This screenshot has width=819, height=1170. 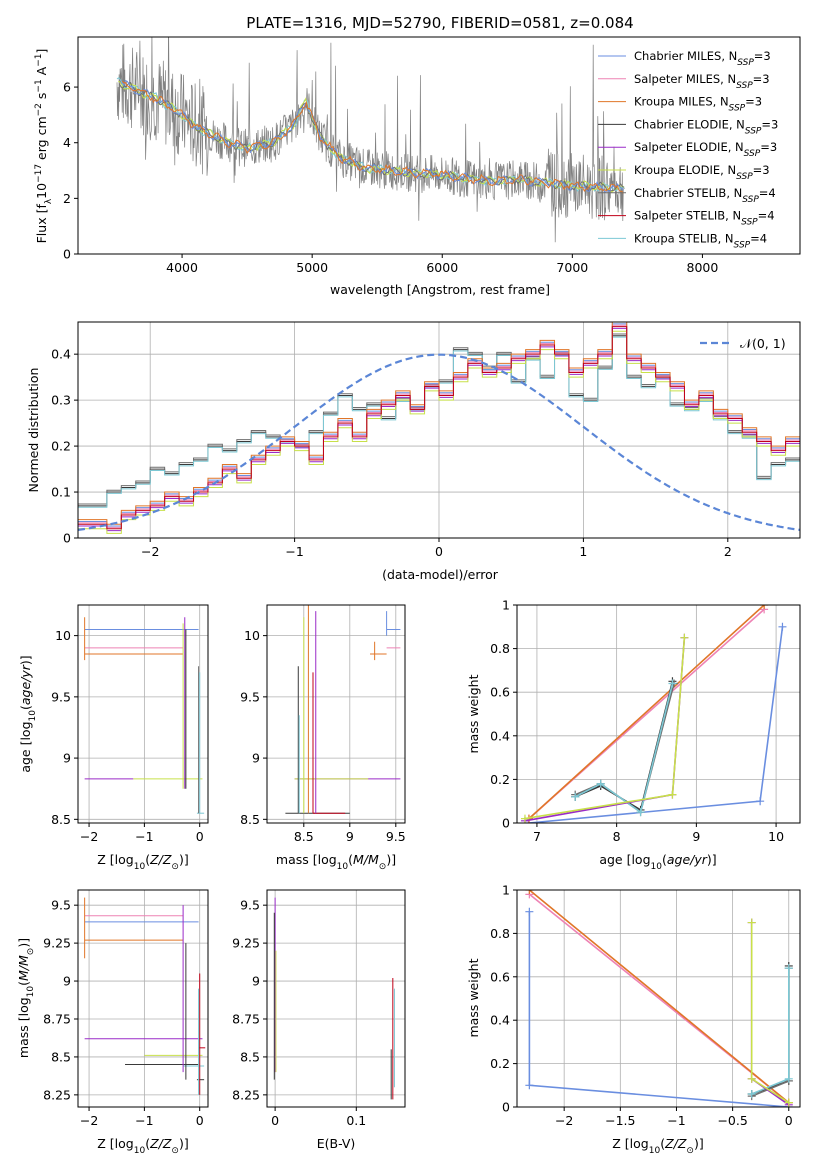 What do you see at coordinates (304, 836) in the screenshot?
I see `x-tick-label: 8.5` at bounding box center [304, 836].